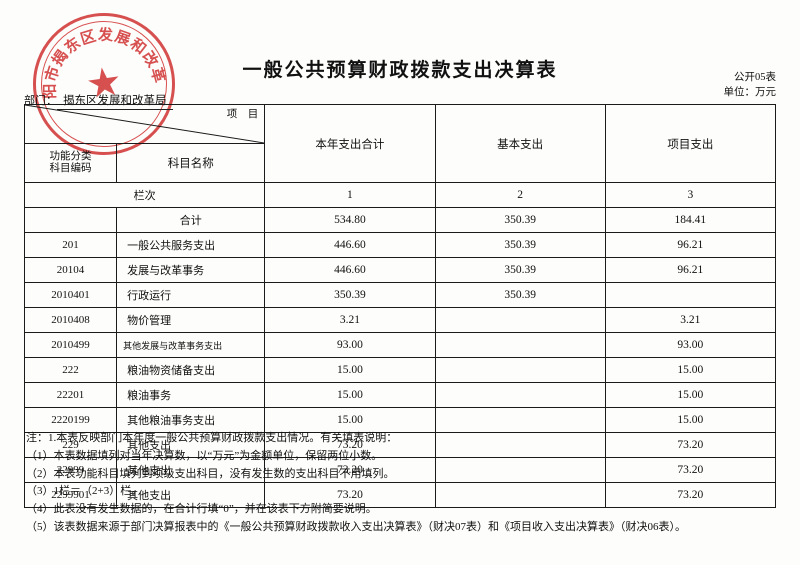  Describe the element at coordinates (70, 420) in the screenshot. I see `cell-code: 2220199` at that location.